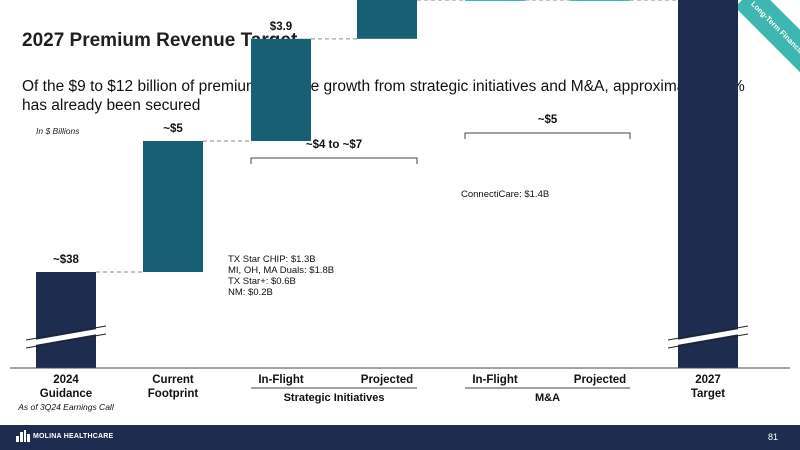 The width and height of the screenshot is (800, 450). What do you see at coordinates (505, 194) in the screenshot?
I see `annotation-text: ConnectiCare: $1.4B` at bounding box center [505, 194].